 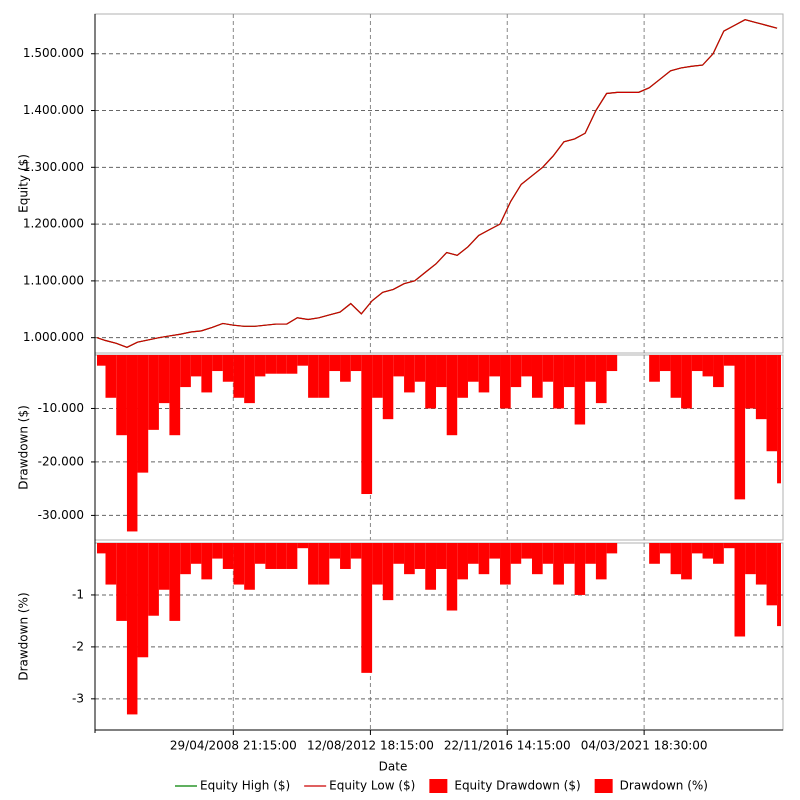 I want to click on x-tick-label: 04/03/2021 18:30:00, so click(x=644, y=746).